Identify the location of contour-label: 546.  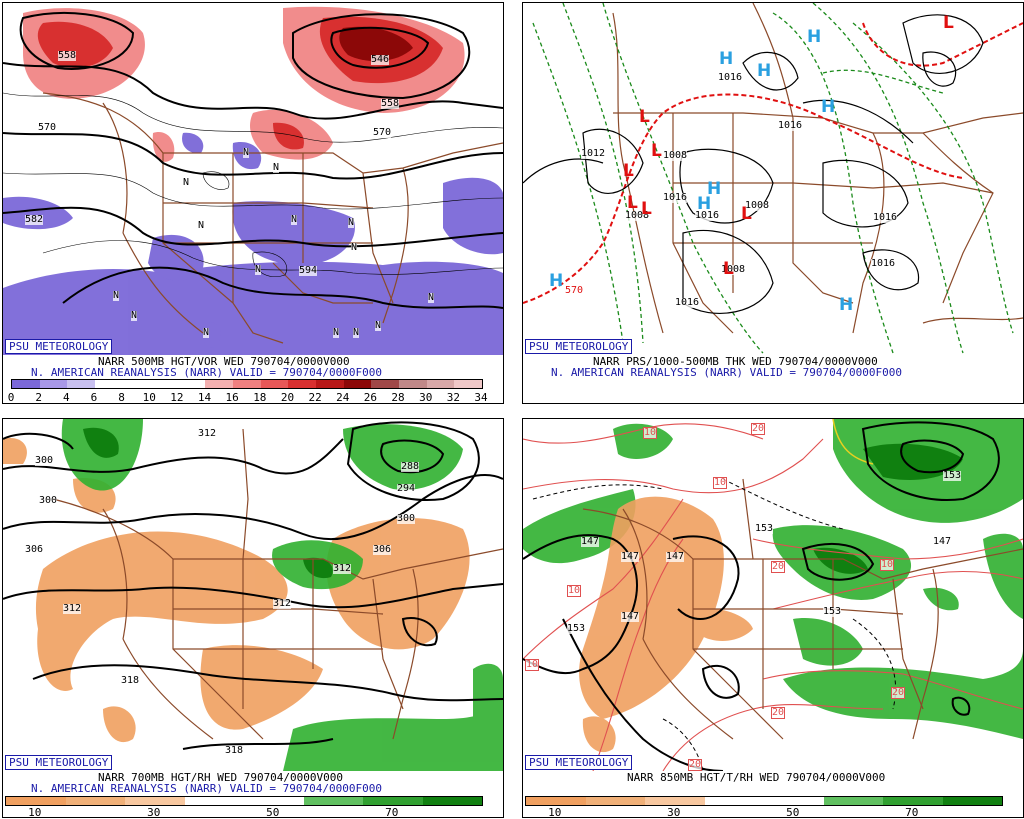
(380, 59).